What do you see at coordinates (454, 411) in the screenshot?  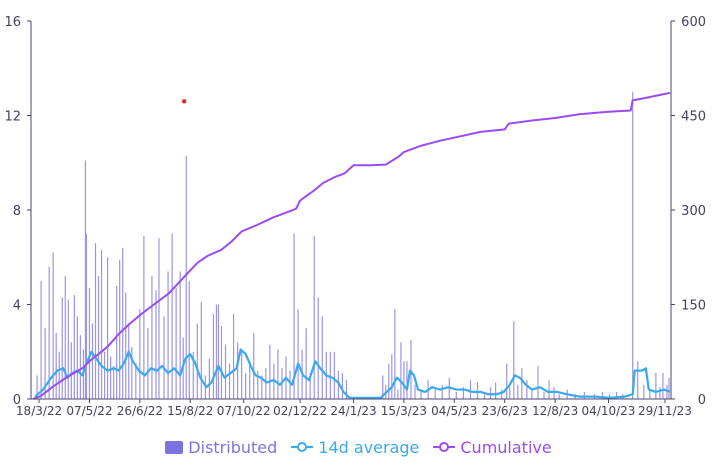 I see `x-tick-label: 04/5/23` at bounding box center [454, 411].